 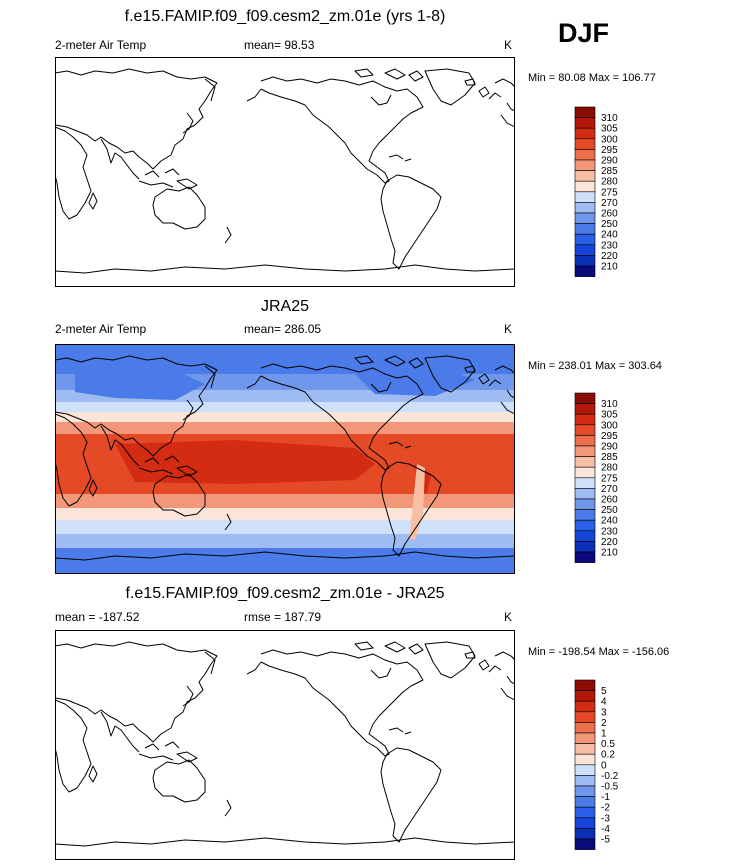 What do you see at coordinates (283, 617) in the screenshot?
I see `panel-3-rmse: rmse = 187.79` at bounding box center [283, 617].